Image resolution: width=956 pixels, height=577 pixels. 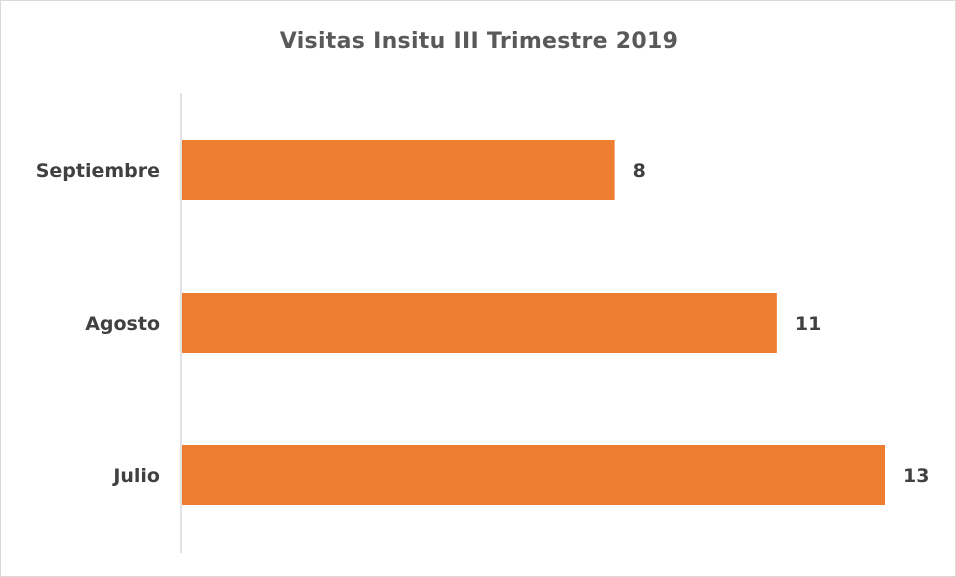 What do you see at coordinates (639, 171) in the screenshot?
I see `data-label-septiembre: 8` at bounding box center [639, 171].